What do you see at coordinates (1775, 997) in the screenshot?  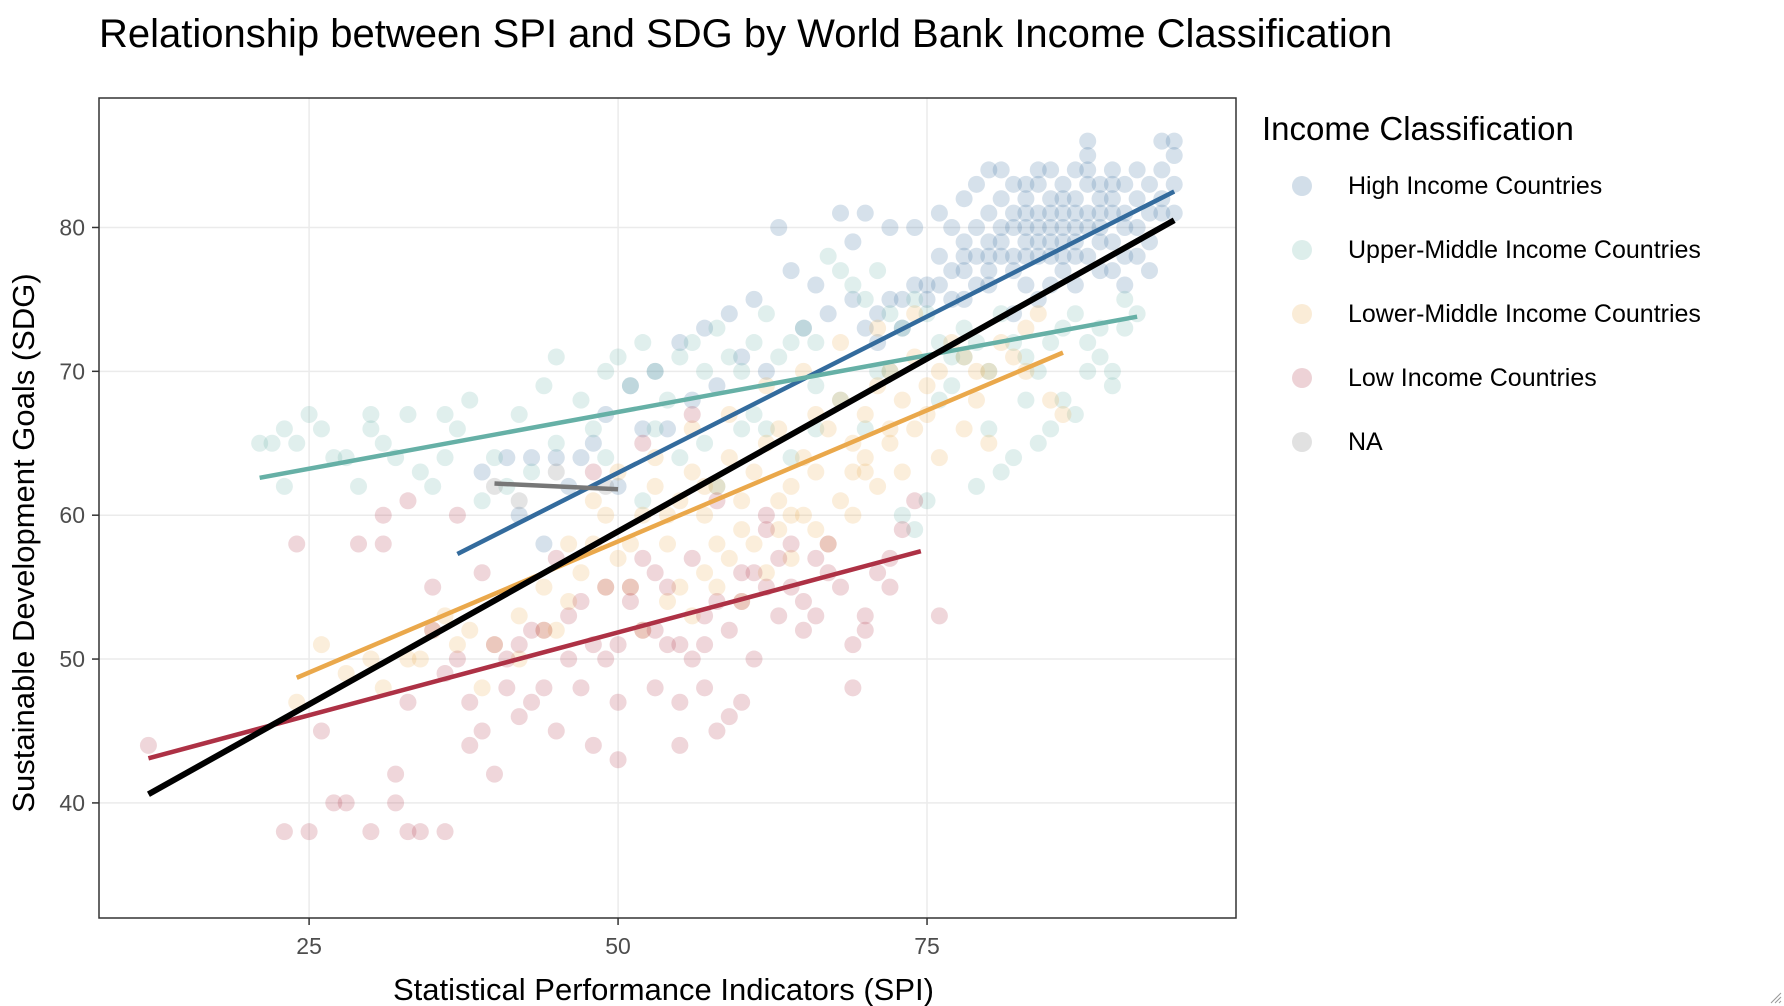 I see `resize-grip-icon` at bounding box center [1775, 997].